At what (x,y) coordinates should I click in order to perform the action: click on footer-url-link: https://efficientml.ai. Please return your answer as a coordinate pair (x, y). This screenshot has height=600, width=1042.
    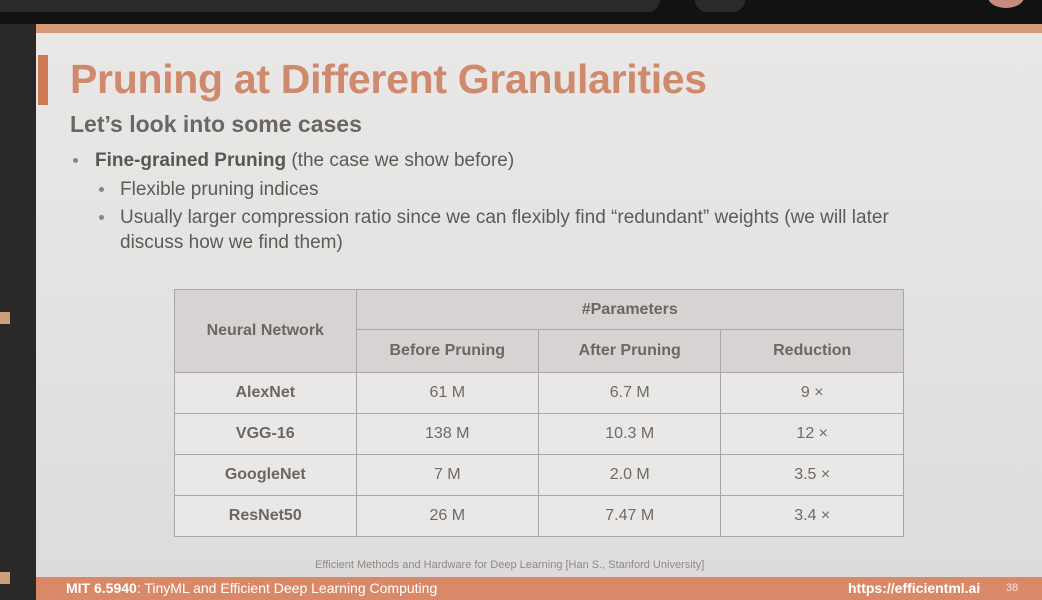
    Looking at the image, I should click on (914, 588).